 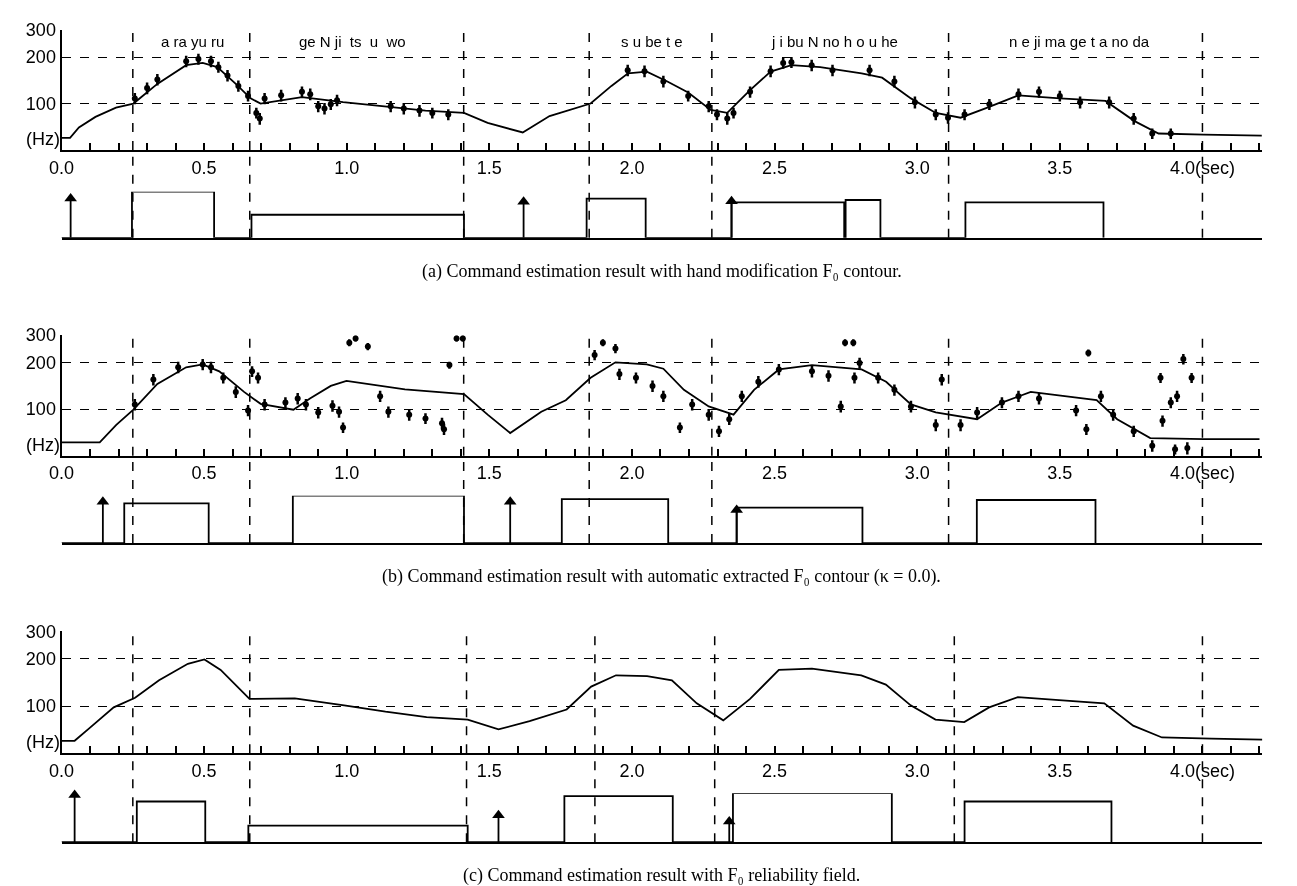 What do you see at coordinates (662, 271) in the screenshot?
I see `text: (a) Command estimation result with hand modification F₀ contour.` at bounding box center [662, 271].